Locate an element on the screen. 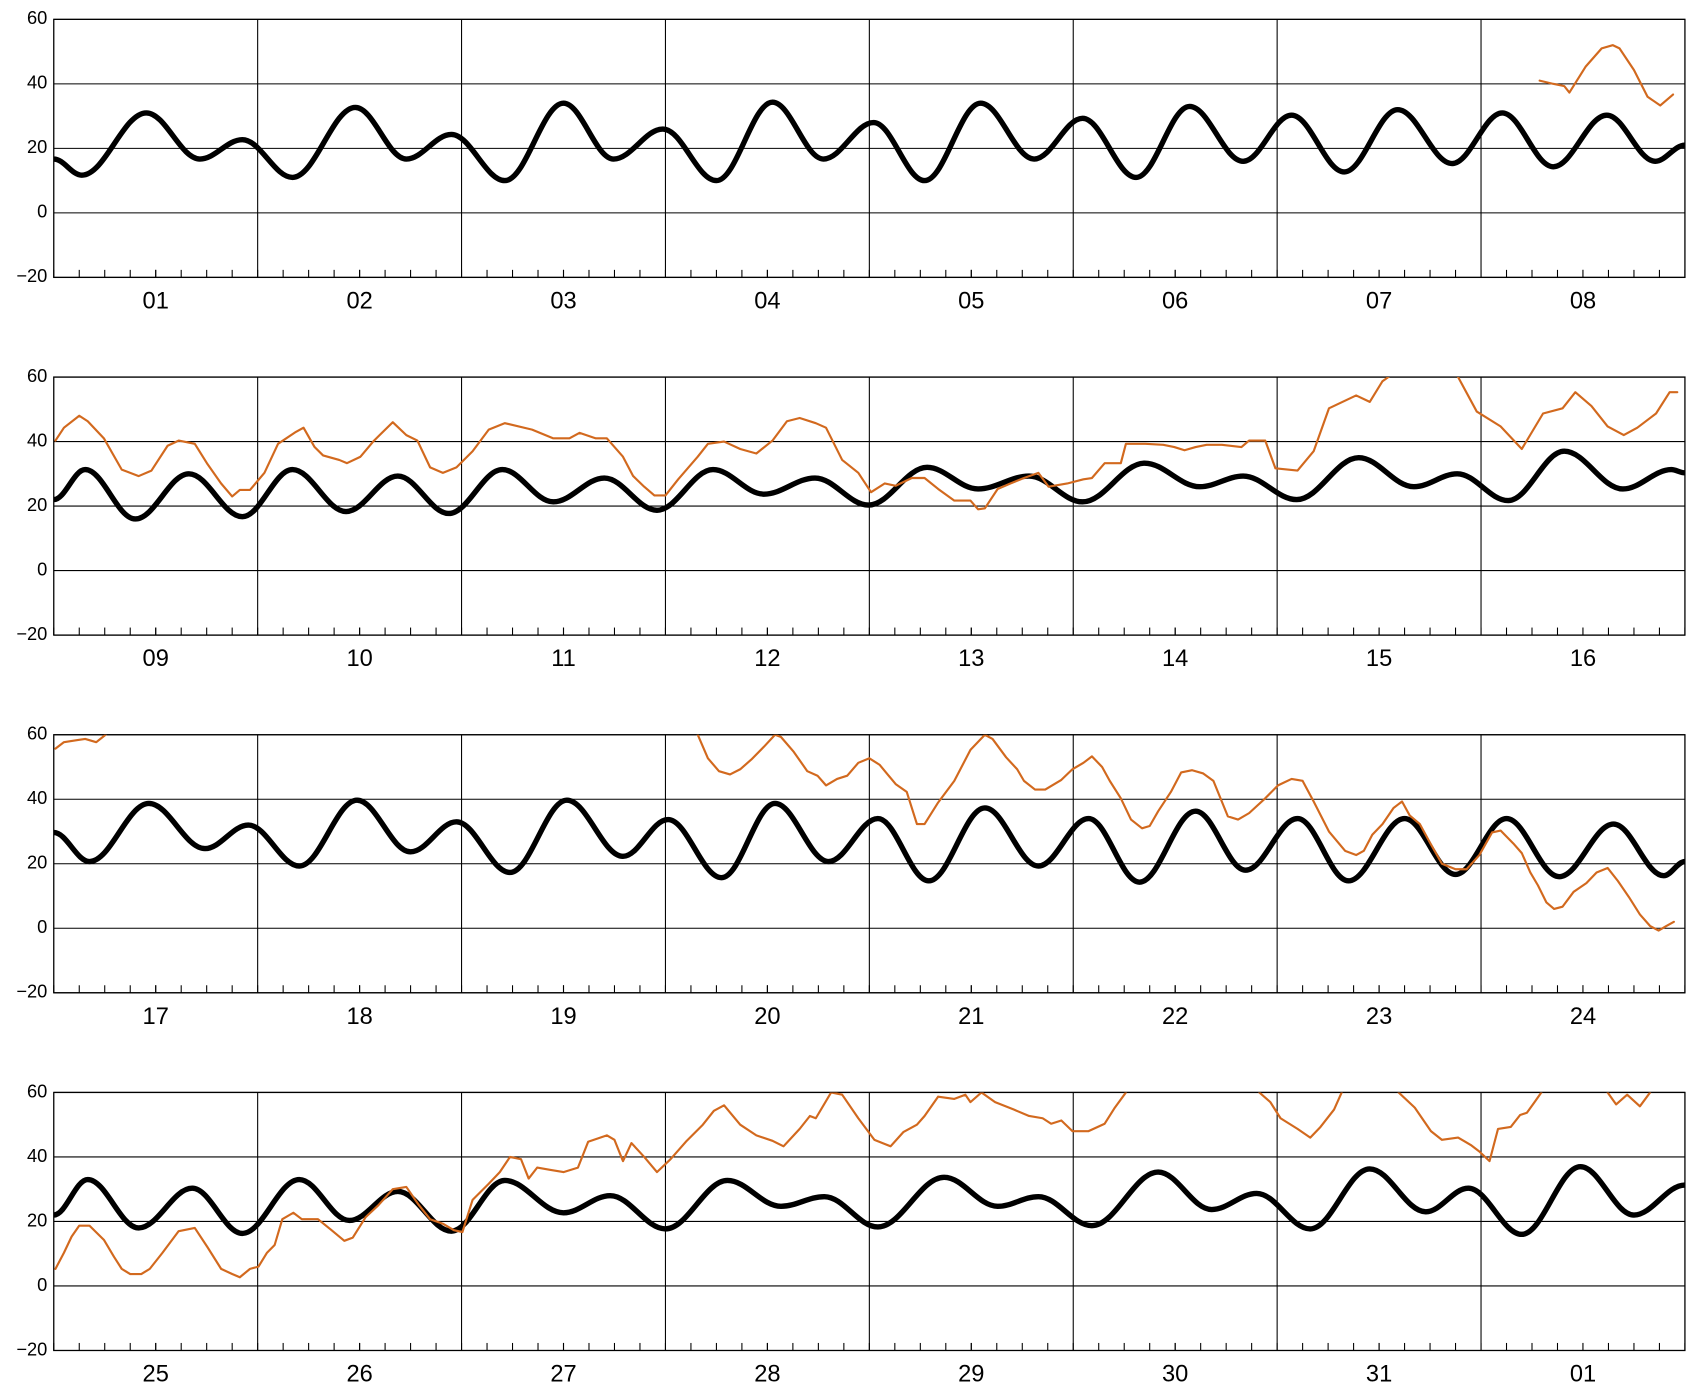 This screenshot has width=1686, height=1388. x-tick-label: 15 is located at coordinates (1379, 659).